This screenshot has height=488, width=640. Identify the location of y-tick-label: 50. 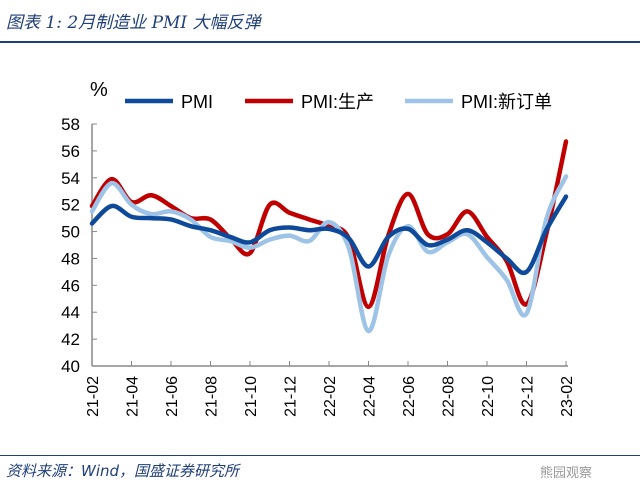
(70, 232).